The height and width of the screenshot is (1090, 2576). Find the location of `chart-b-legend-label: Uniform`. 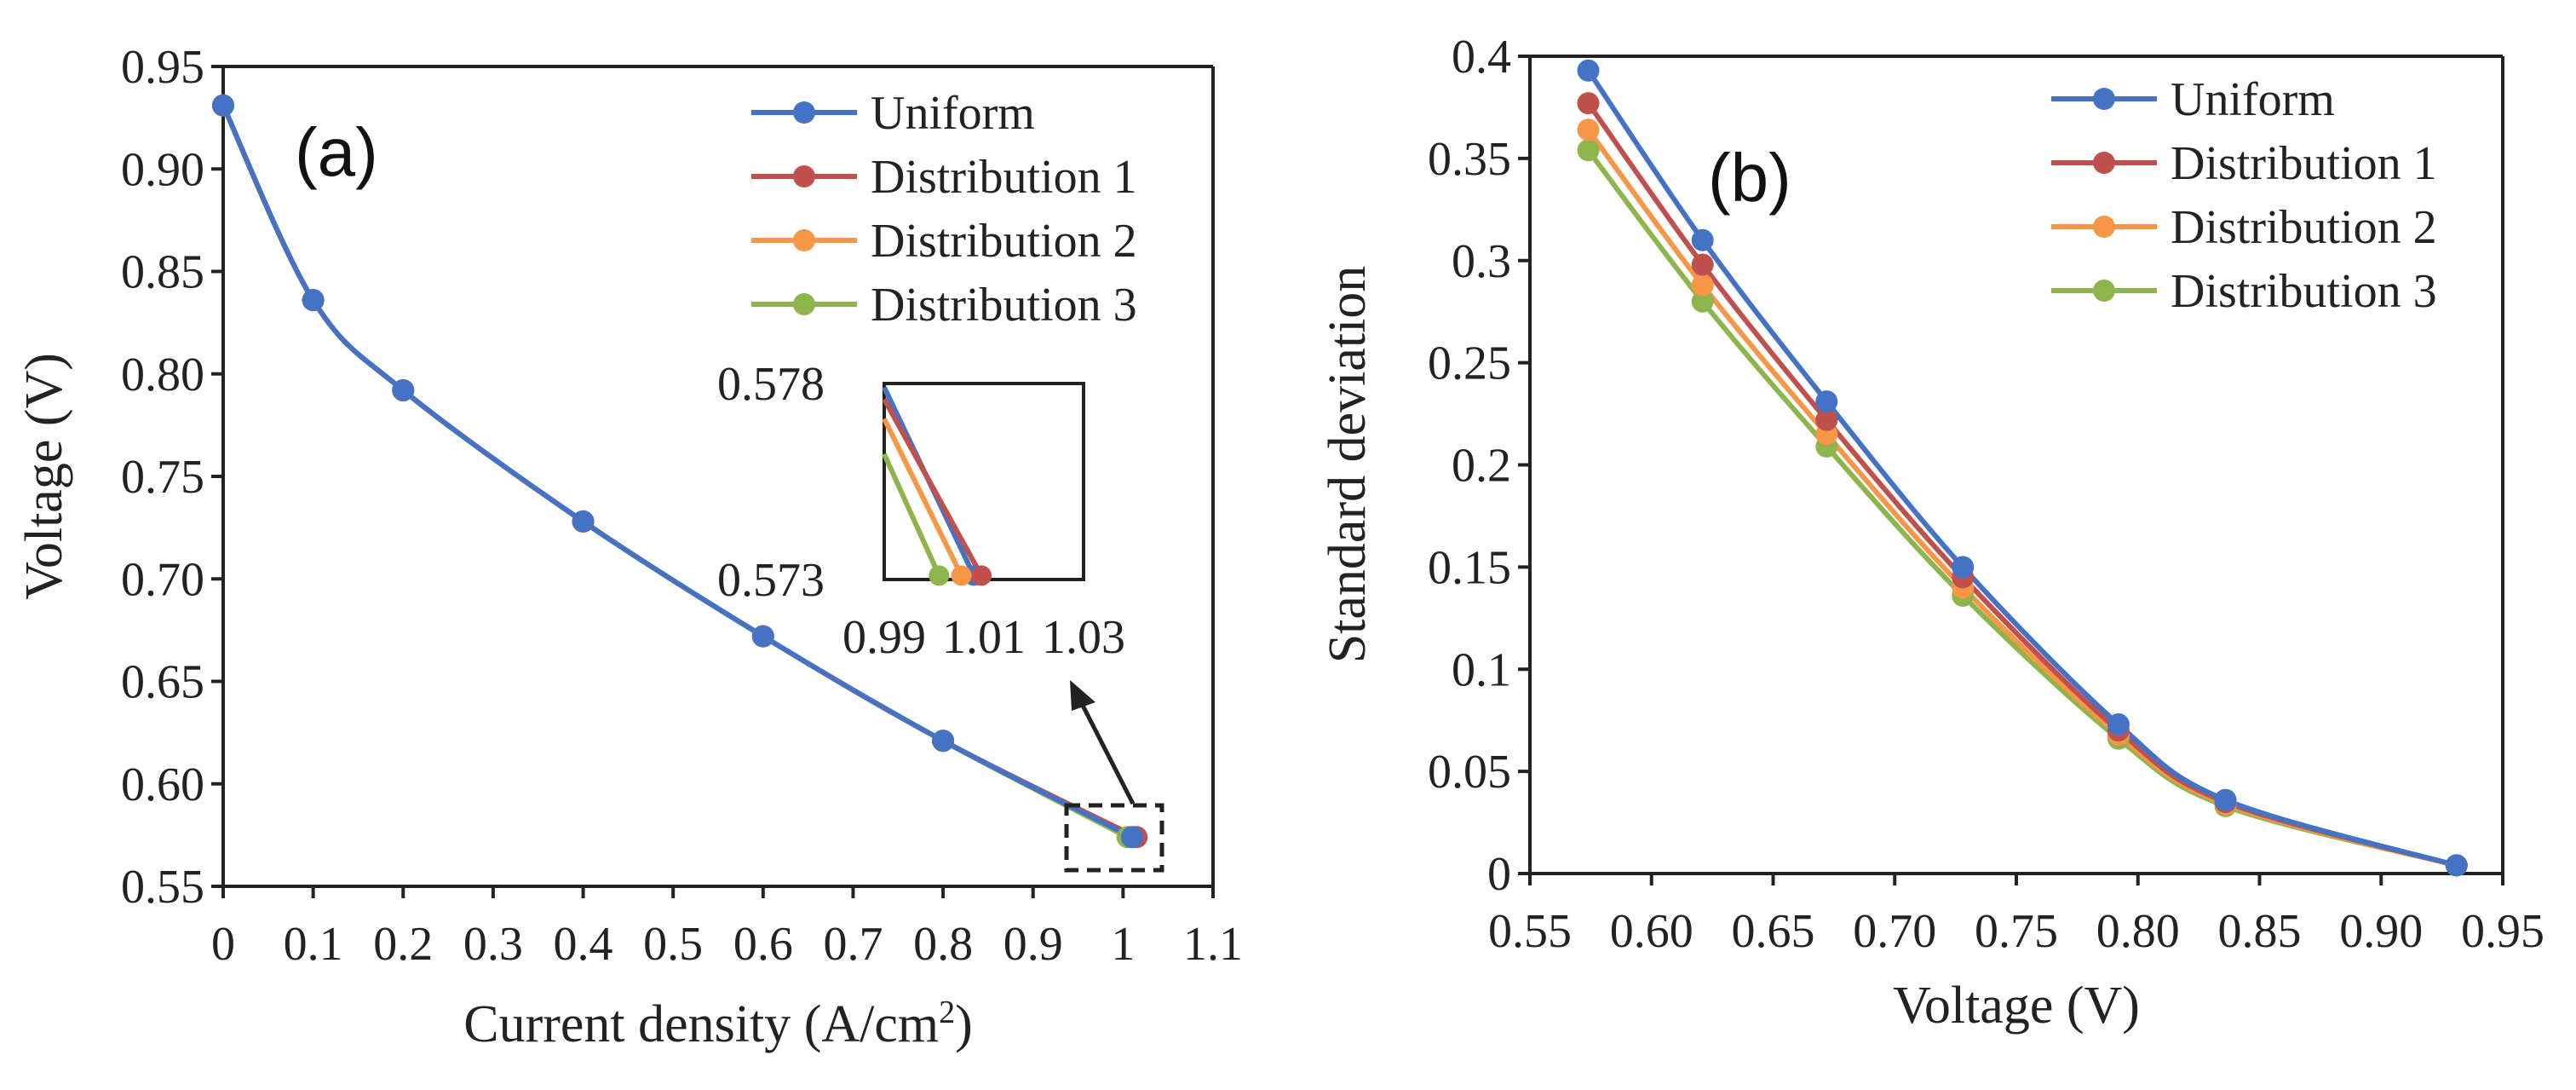

chart-b-legend-label: Uniform is located at coordinates (2253, 100).